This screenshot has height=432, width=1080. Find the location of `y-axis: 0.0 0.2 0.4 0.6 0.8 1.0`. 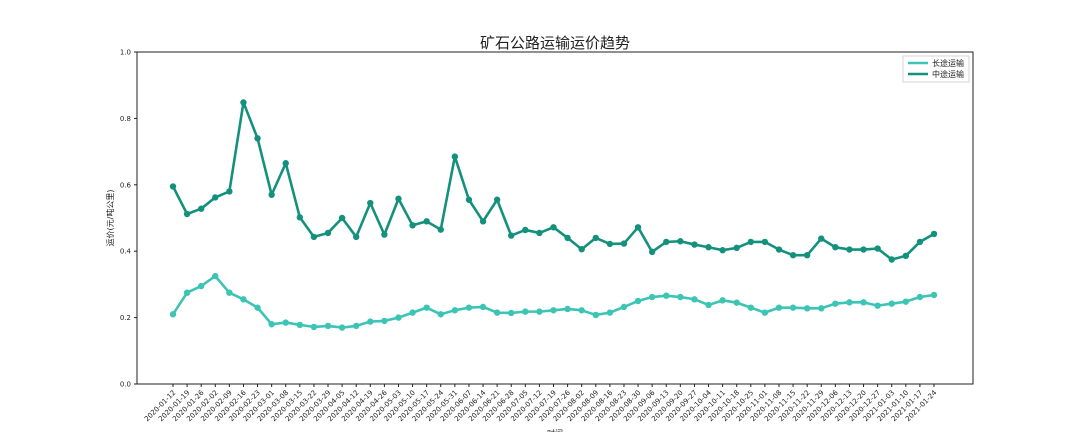

y-axis: 0.0 0.2 0.4 0.6 0.8 1.0 is located at coordinates (128, 219).